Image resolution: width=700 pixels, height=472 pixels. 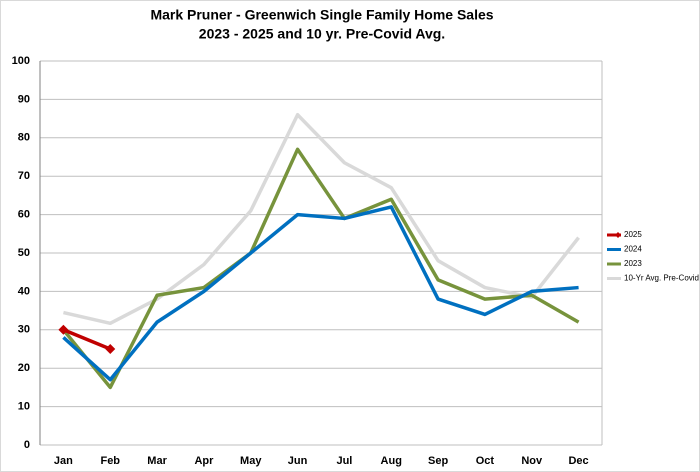 What do you see at coordinates (322, 34) in the screenshot?
I see `chart-subtitle: 2023 - 2025 and 10 yr. Pre-Covid Avg.` at bounding box center [322, 34].